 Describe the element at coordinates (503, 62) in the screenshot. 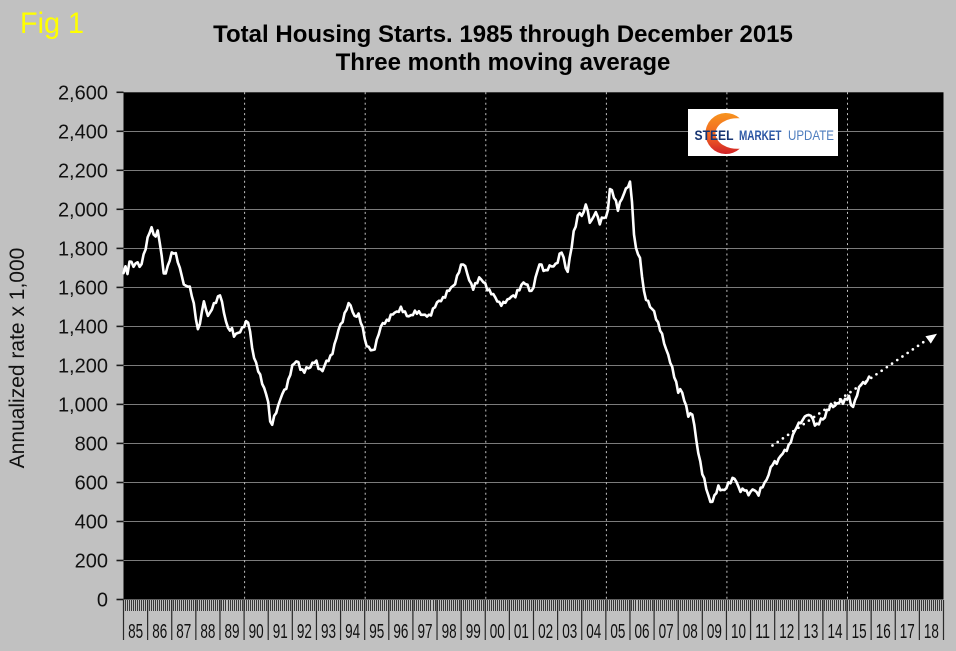

I see `svg-text: Three month moving average` at that location.